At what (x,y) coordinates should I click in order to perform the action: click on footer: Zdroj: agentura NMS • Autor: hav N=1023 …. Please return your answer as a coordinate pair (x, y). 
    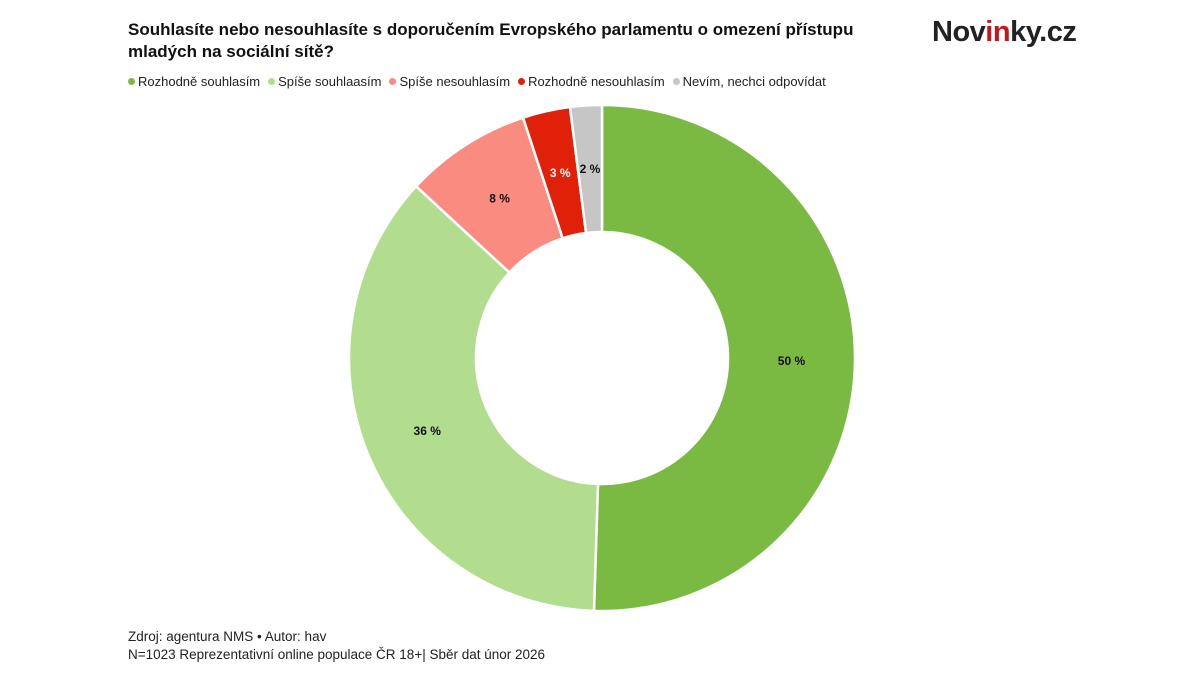
    Looking at the image, I should click on (336, 646).